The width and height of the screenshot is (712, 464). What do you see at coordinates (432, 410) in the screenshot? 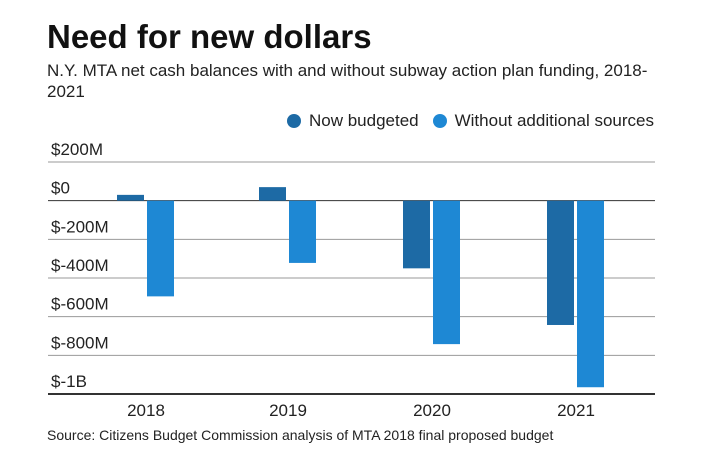
I see `x-tick-label: 2020` at bounding box center [432, 410].